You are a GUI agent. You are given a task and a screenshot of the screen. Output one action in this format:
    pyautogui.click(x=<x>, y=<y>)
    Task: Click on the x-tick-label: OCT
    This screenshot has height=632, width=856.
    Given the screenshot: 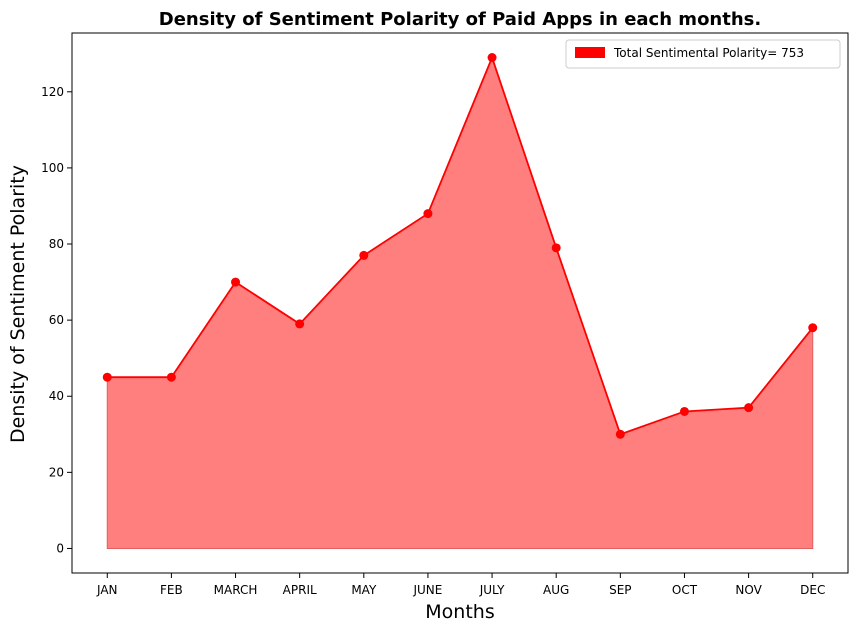 What is the action you would take?
    pyautogui.click(x=685, y=590)
    